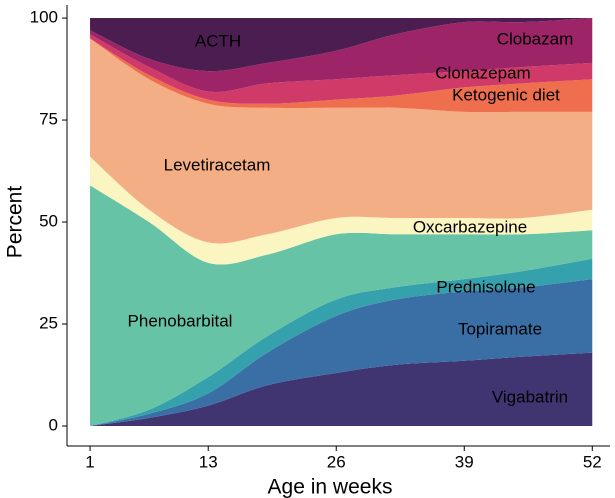  Describe the element at coordinates (535, 38) in the screenshot. I see `series-label: Clobazam` at that location.